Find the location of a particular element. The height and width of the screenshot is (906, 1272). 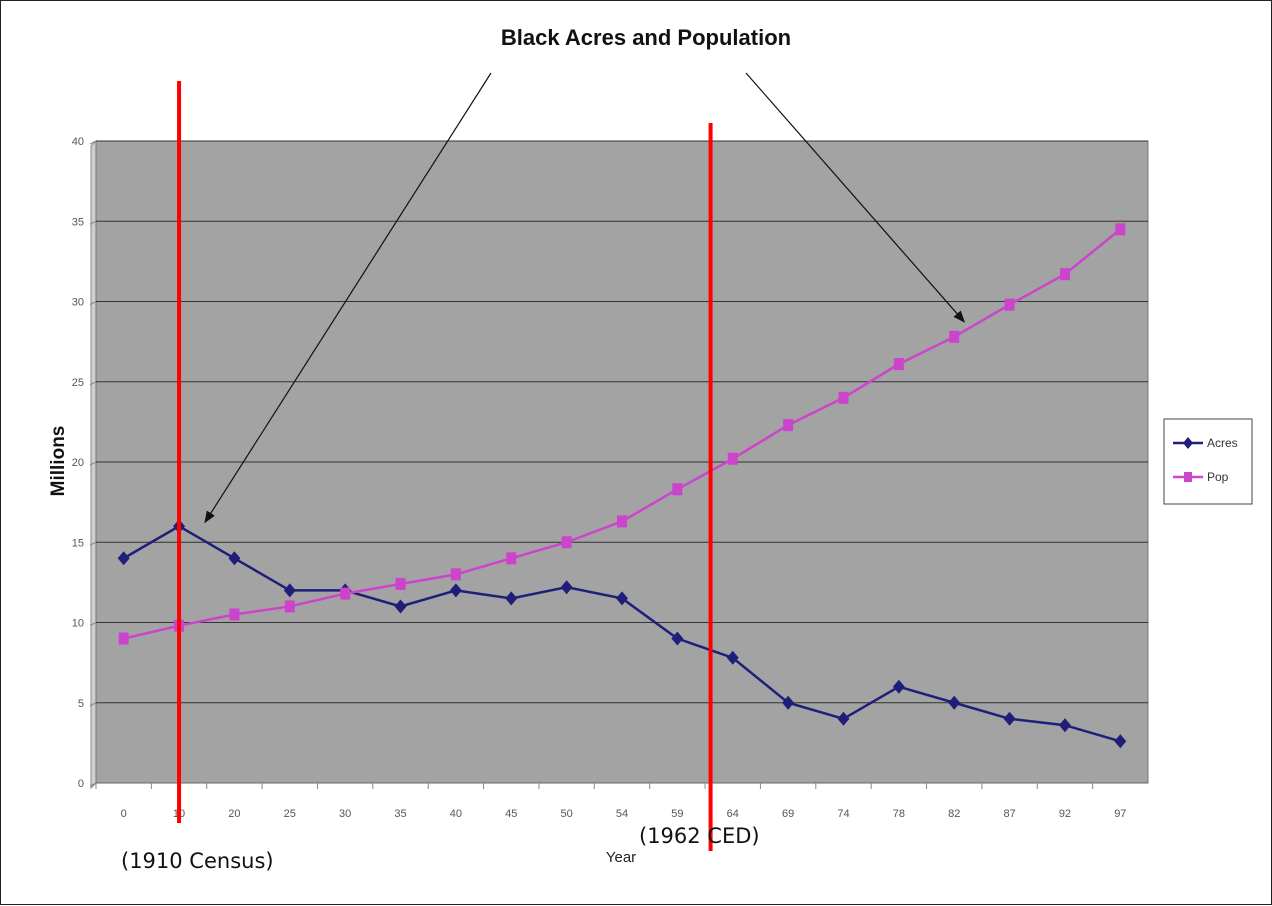

annotation-1910-census: (1910 Census) is located at coordinates (197, 861).